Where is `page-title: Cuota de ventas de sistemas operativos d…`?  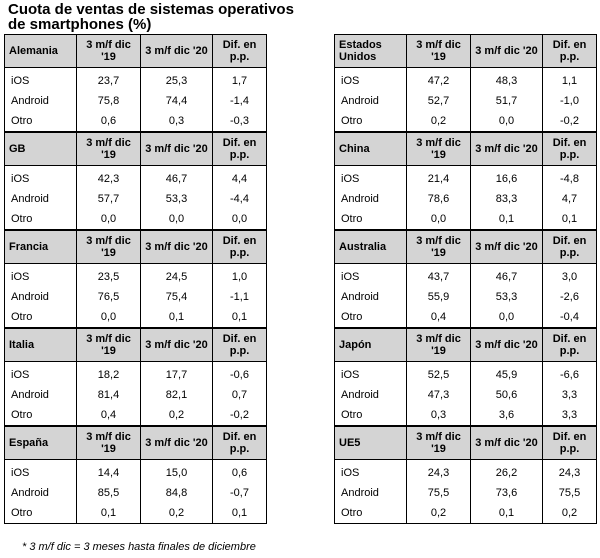
page-title: Cuota de ventas de sistemas operativos d… is located at coordinates (151, 17).